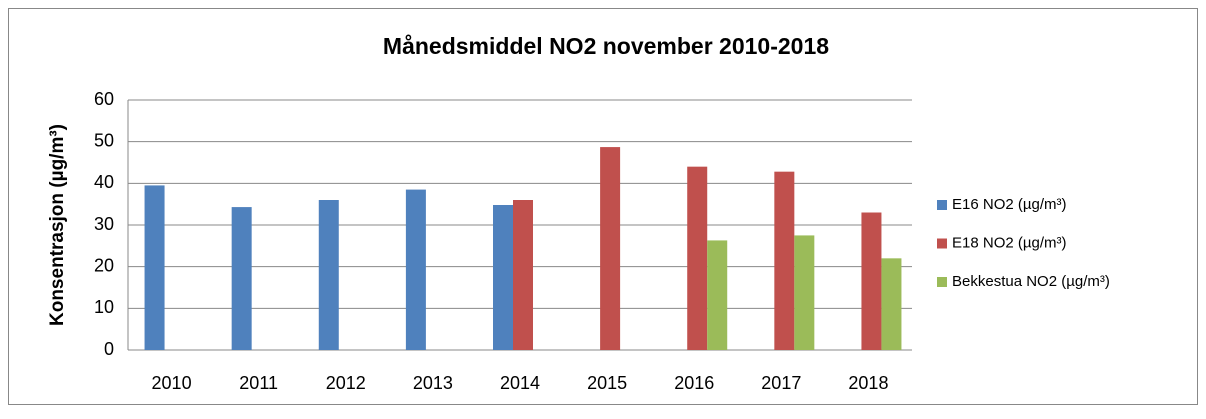 This screenshot has width=1206, height=419. What do you see at coordinates (346, 383) in the screenshot?
I see `x-tick-label: 2012` at bounding box center [346, 383].